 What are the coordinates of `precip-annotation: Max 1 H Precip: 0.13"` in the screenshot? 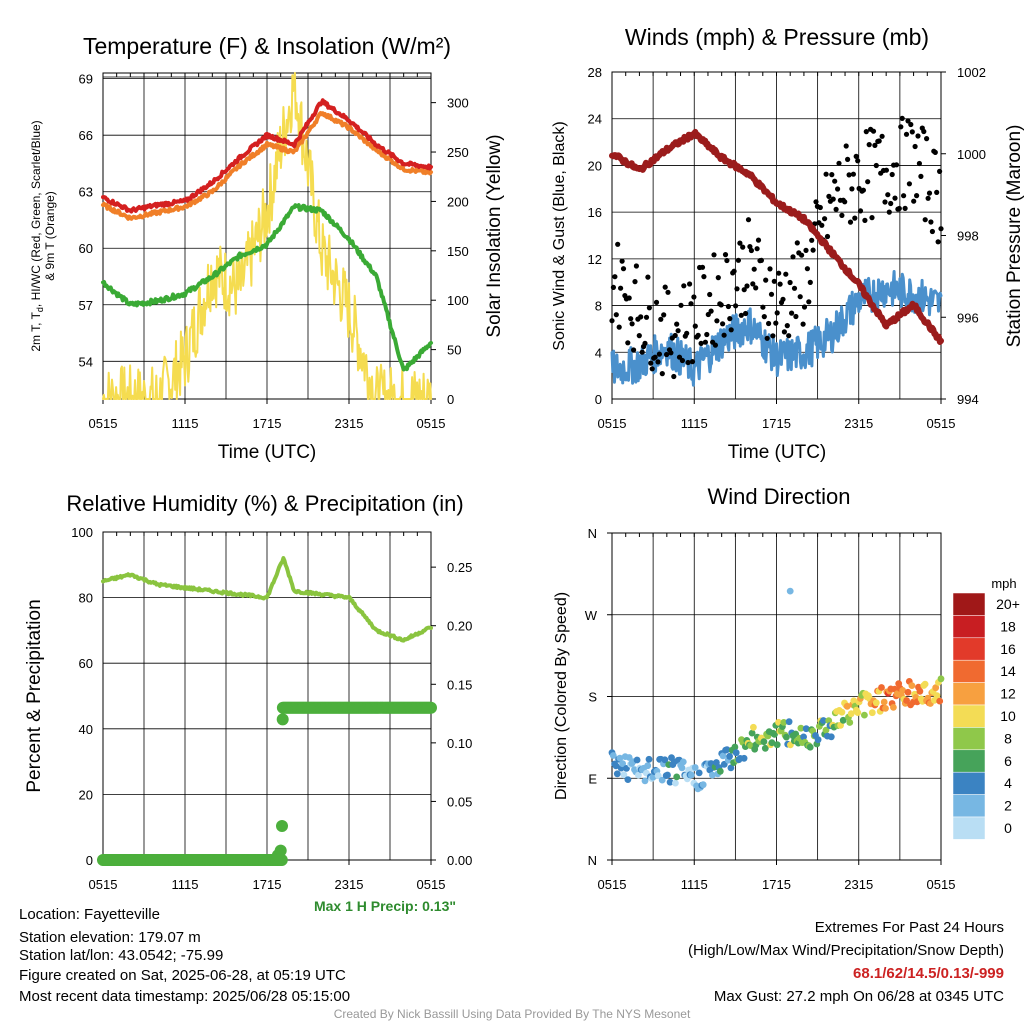 It's located at (385, 906).